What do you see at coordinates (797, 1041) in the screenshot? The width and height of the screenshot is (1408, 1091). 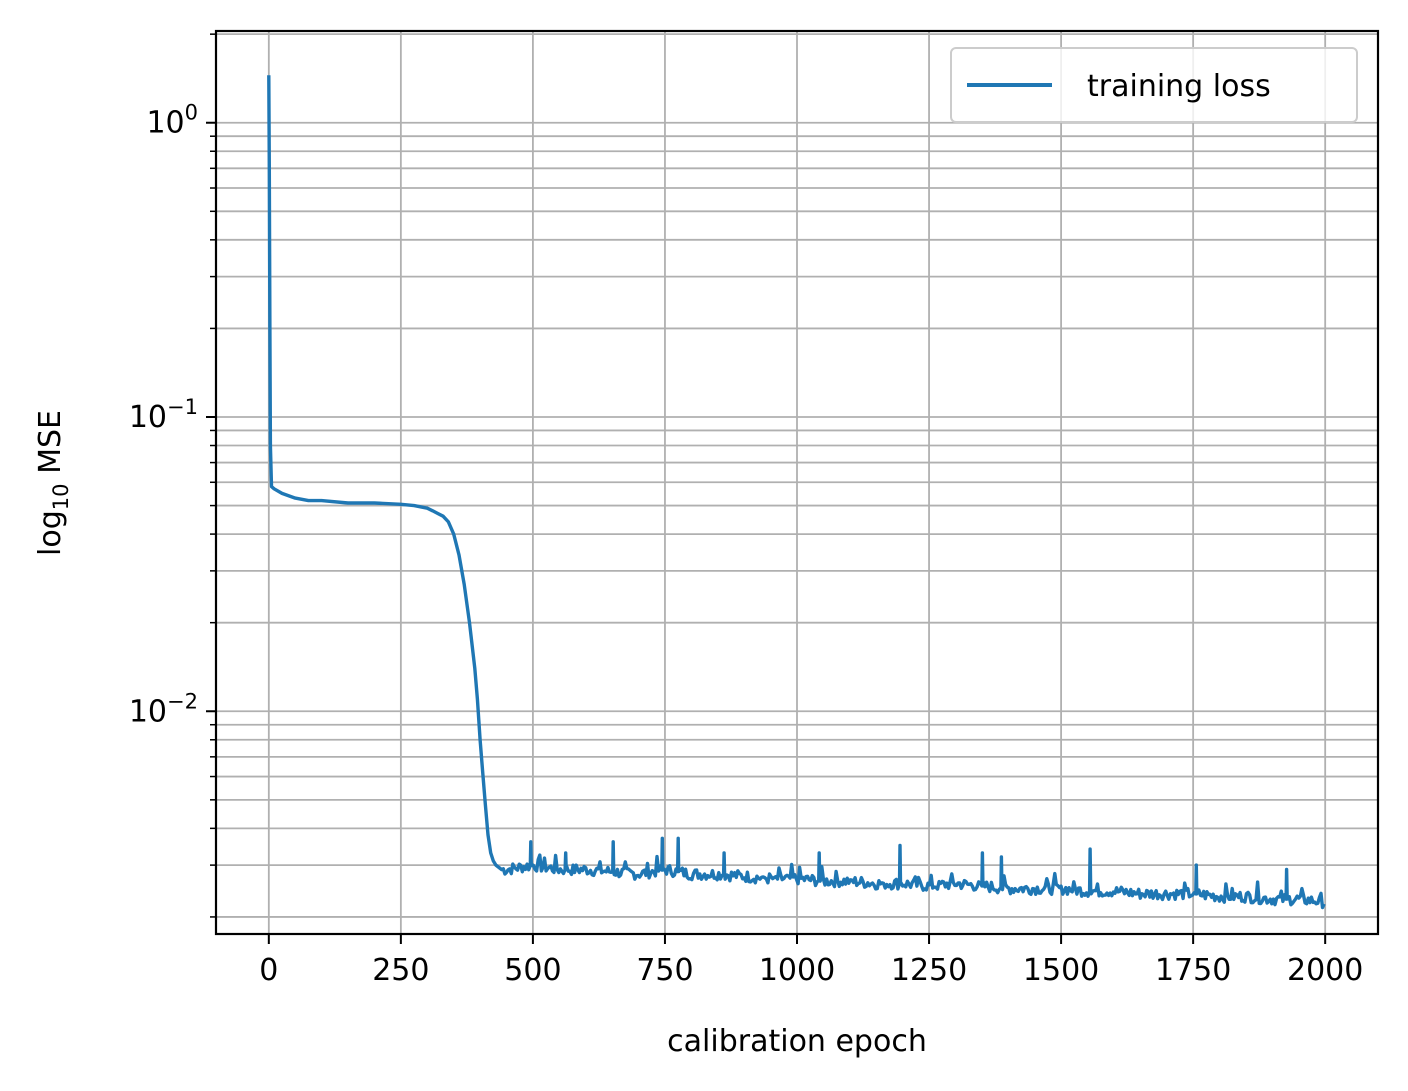 I see `x-axis-label: calibration epoch` at bounding box center [797, 1041].